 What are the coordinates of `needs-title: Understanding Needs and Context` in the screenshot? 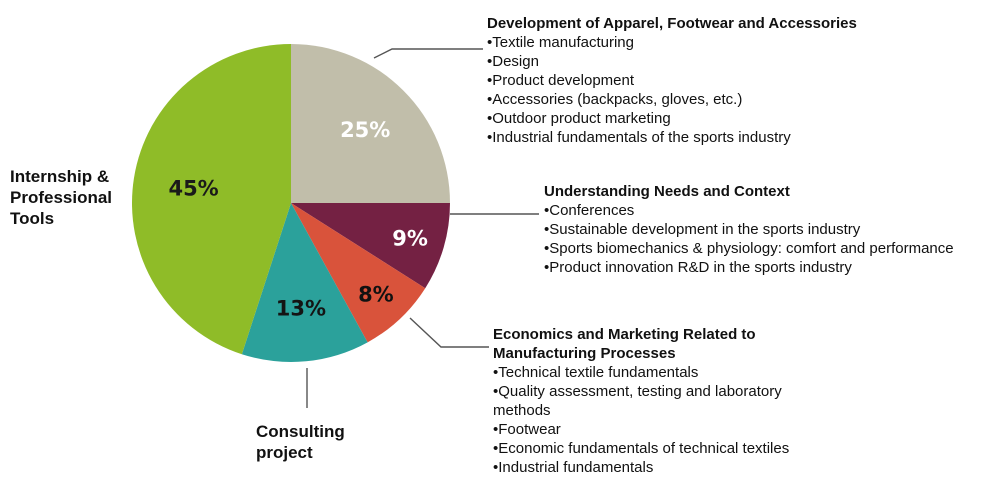 It's located at (667, 191).